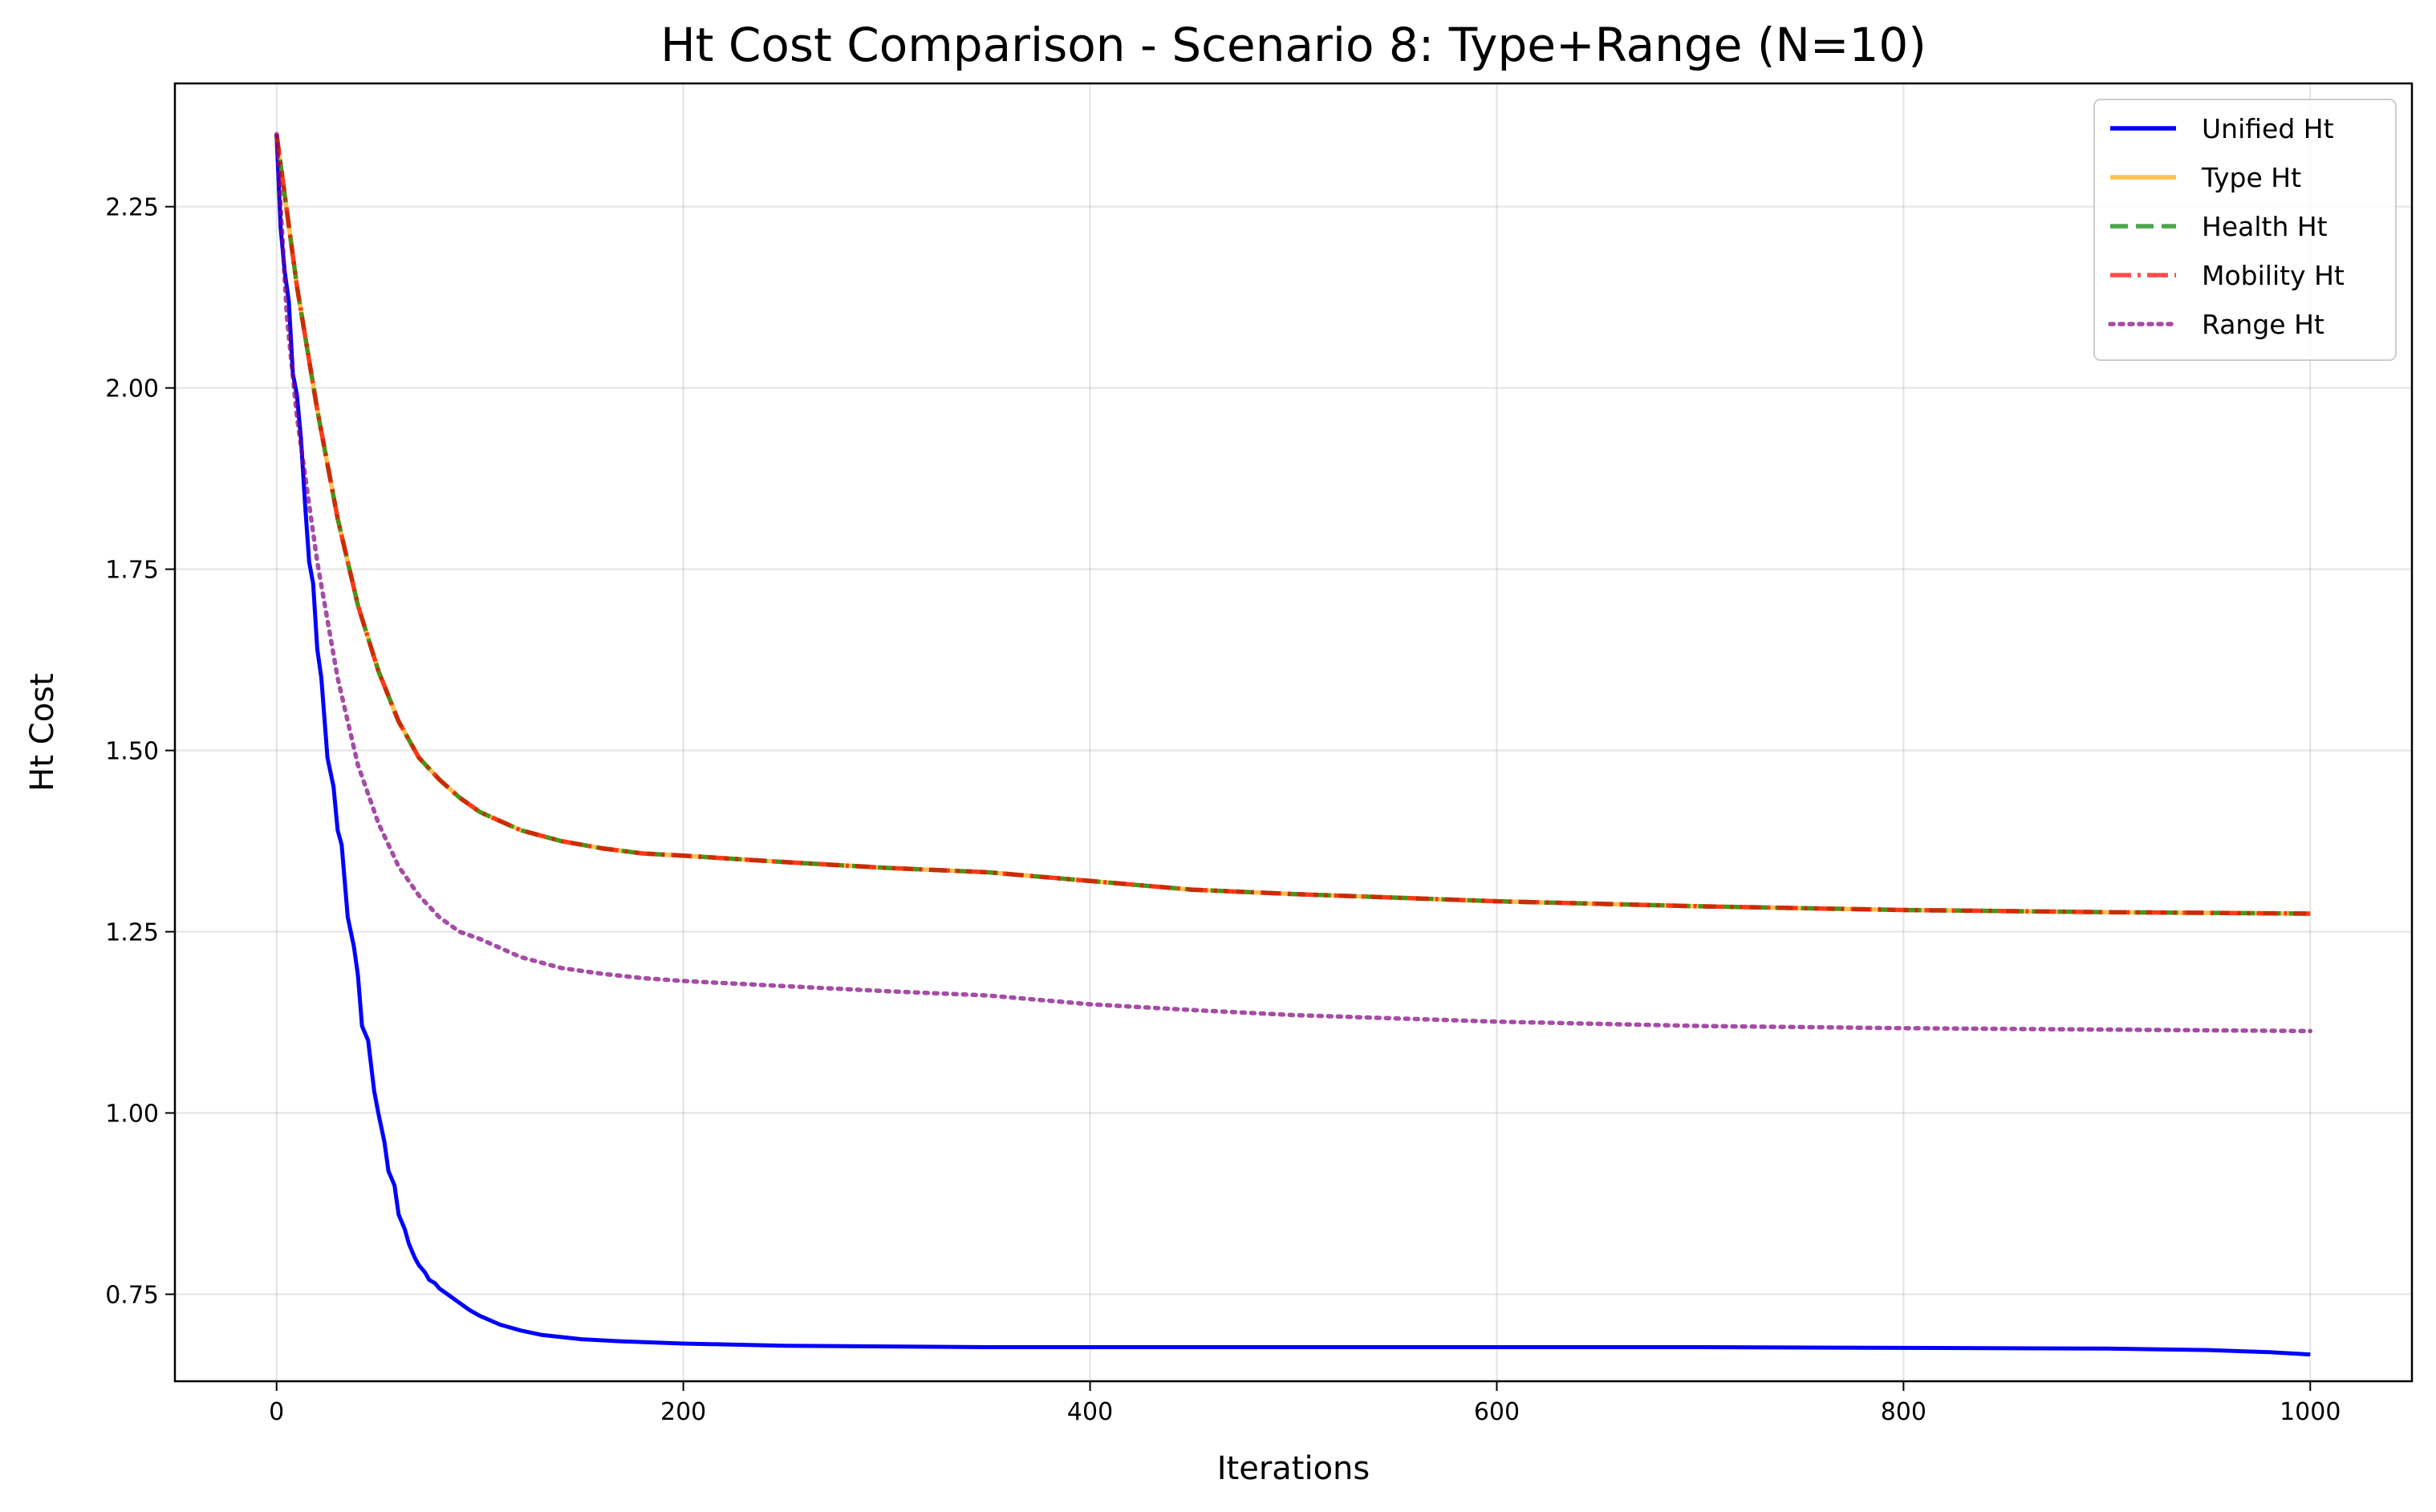  I want to click on x-tick-label: 0, so click(276, 1412).